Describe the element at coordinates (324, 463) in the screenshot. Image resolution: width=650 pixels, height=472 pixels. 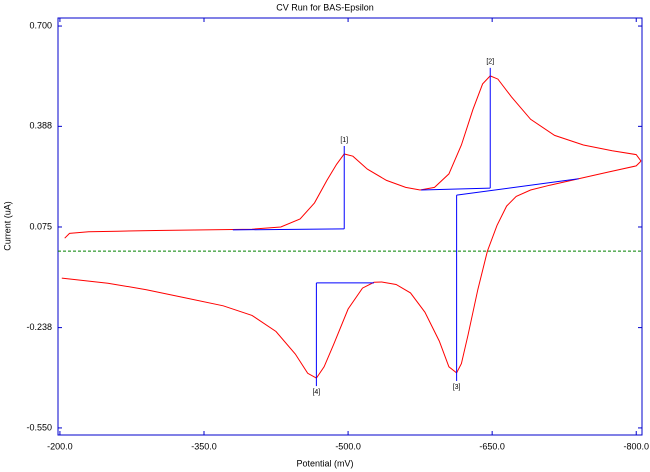
I see `x-axis-label: Potential (mV)` at that location.